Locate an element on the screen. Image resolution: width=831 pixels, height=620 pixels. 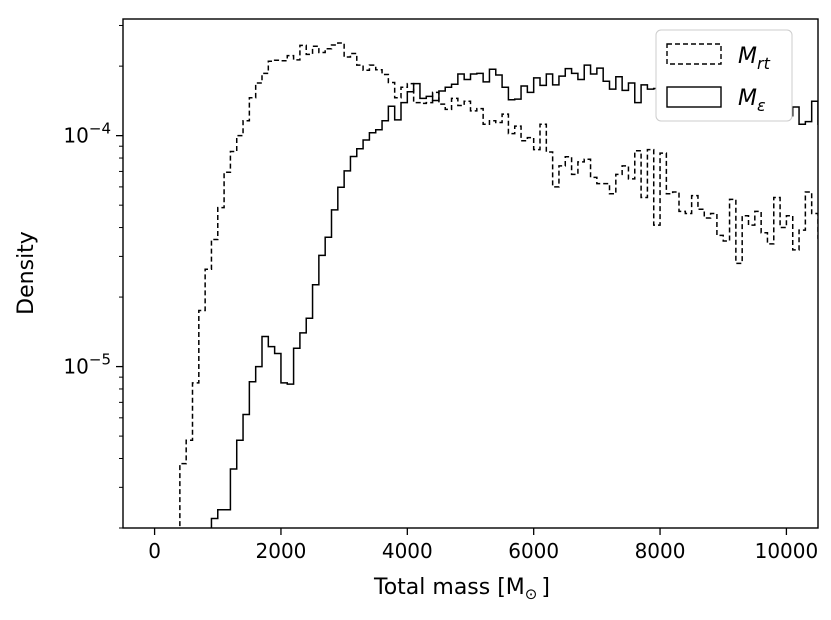
x-axis: 0 2000 4000 6000 8000 10000 is located at coordinates (483, 545).